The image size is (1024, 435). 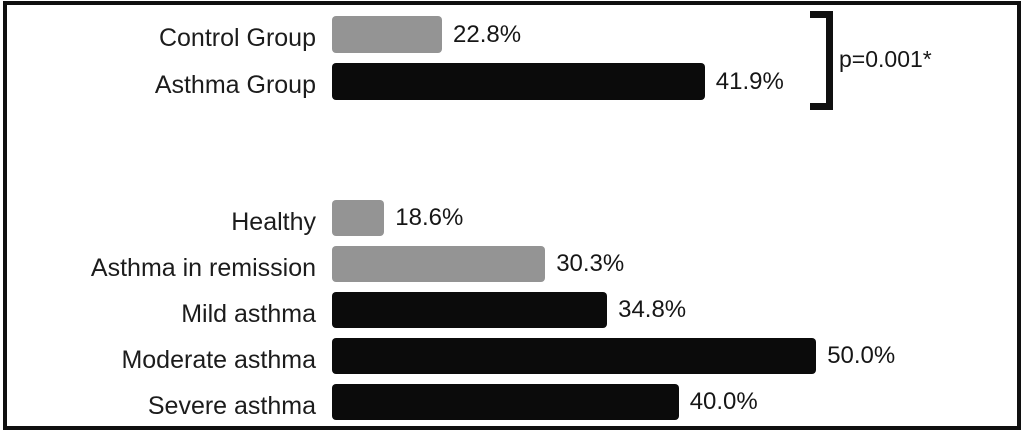 What do you see at coordinates (487, 34) in the screenshot?
I see `value-label-control-group: 22.8%` at bounding box center [487, 34].